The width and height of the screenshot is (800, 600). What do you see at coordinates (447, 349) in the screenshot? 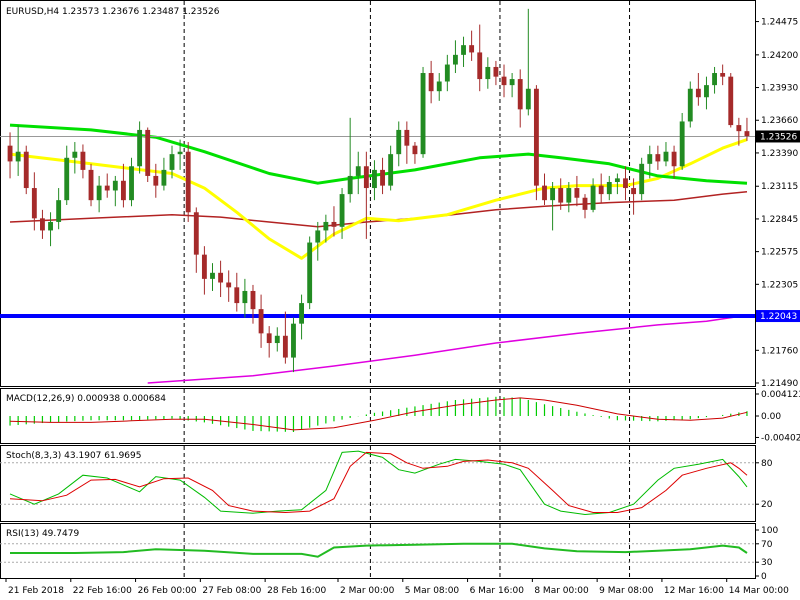
I see `sma-magenta-line` at bounding box center [447, 349].